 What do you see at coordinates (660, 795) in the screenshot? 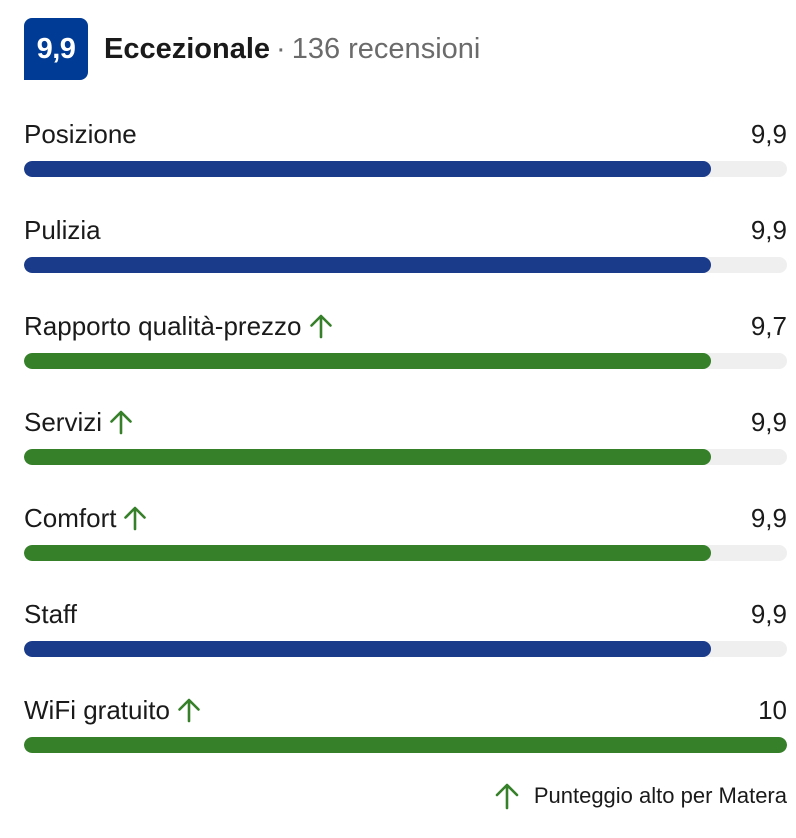
I see `high-score-legend-text: Punteggio alto per Matera` at bounding box center [660, 795].